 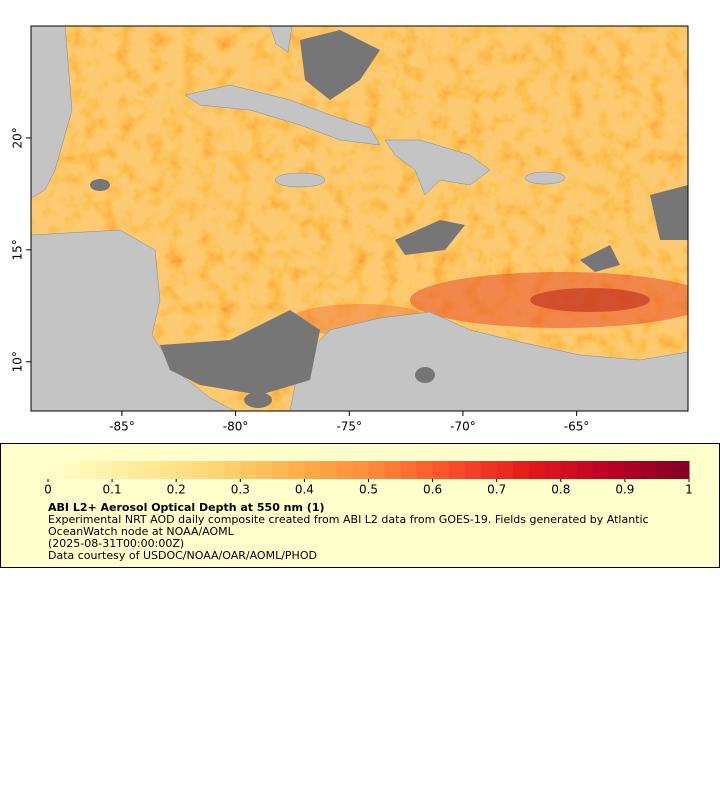 What do you see at coordinates (18, 249) in the screenshot?
I see `y-tick-label: 15°` at bounding box center [18, 249].